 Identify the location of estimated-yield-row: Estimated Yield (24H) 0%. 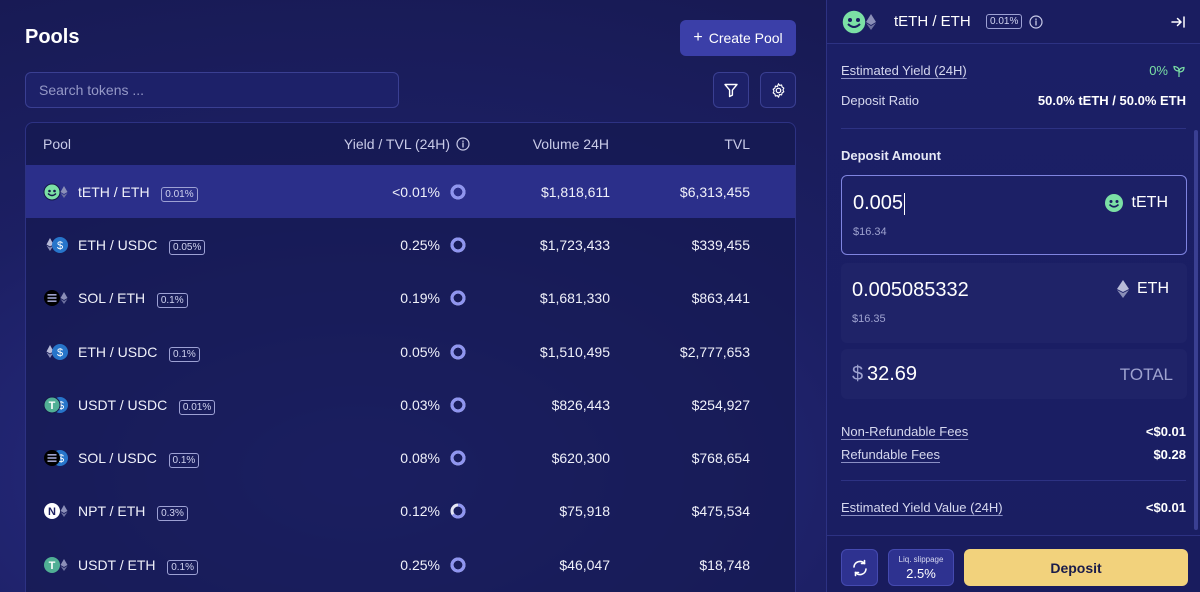
(1013, 70).